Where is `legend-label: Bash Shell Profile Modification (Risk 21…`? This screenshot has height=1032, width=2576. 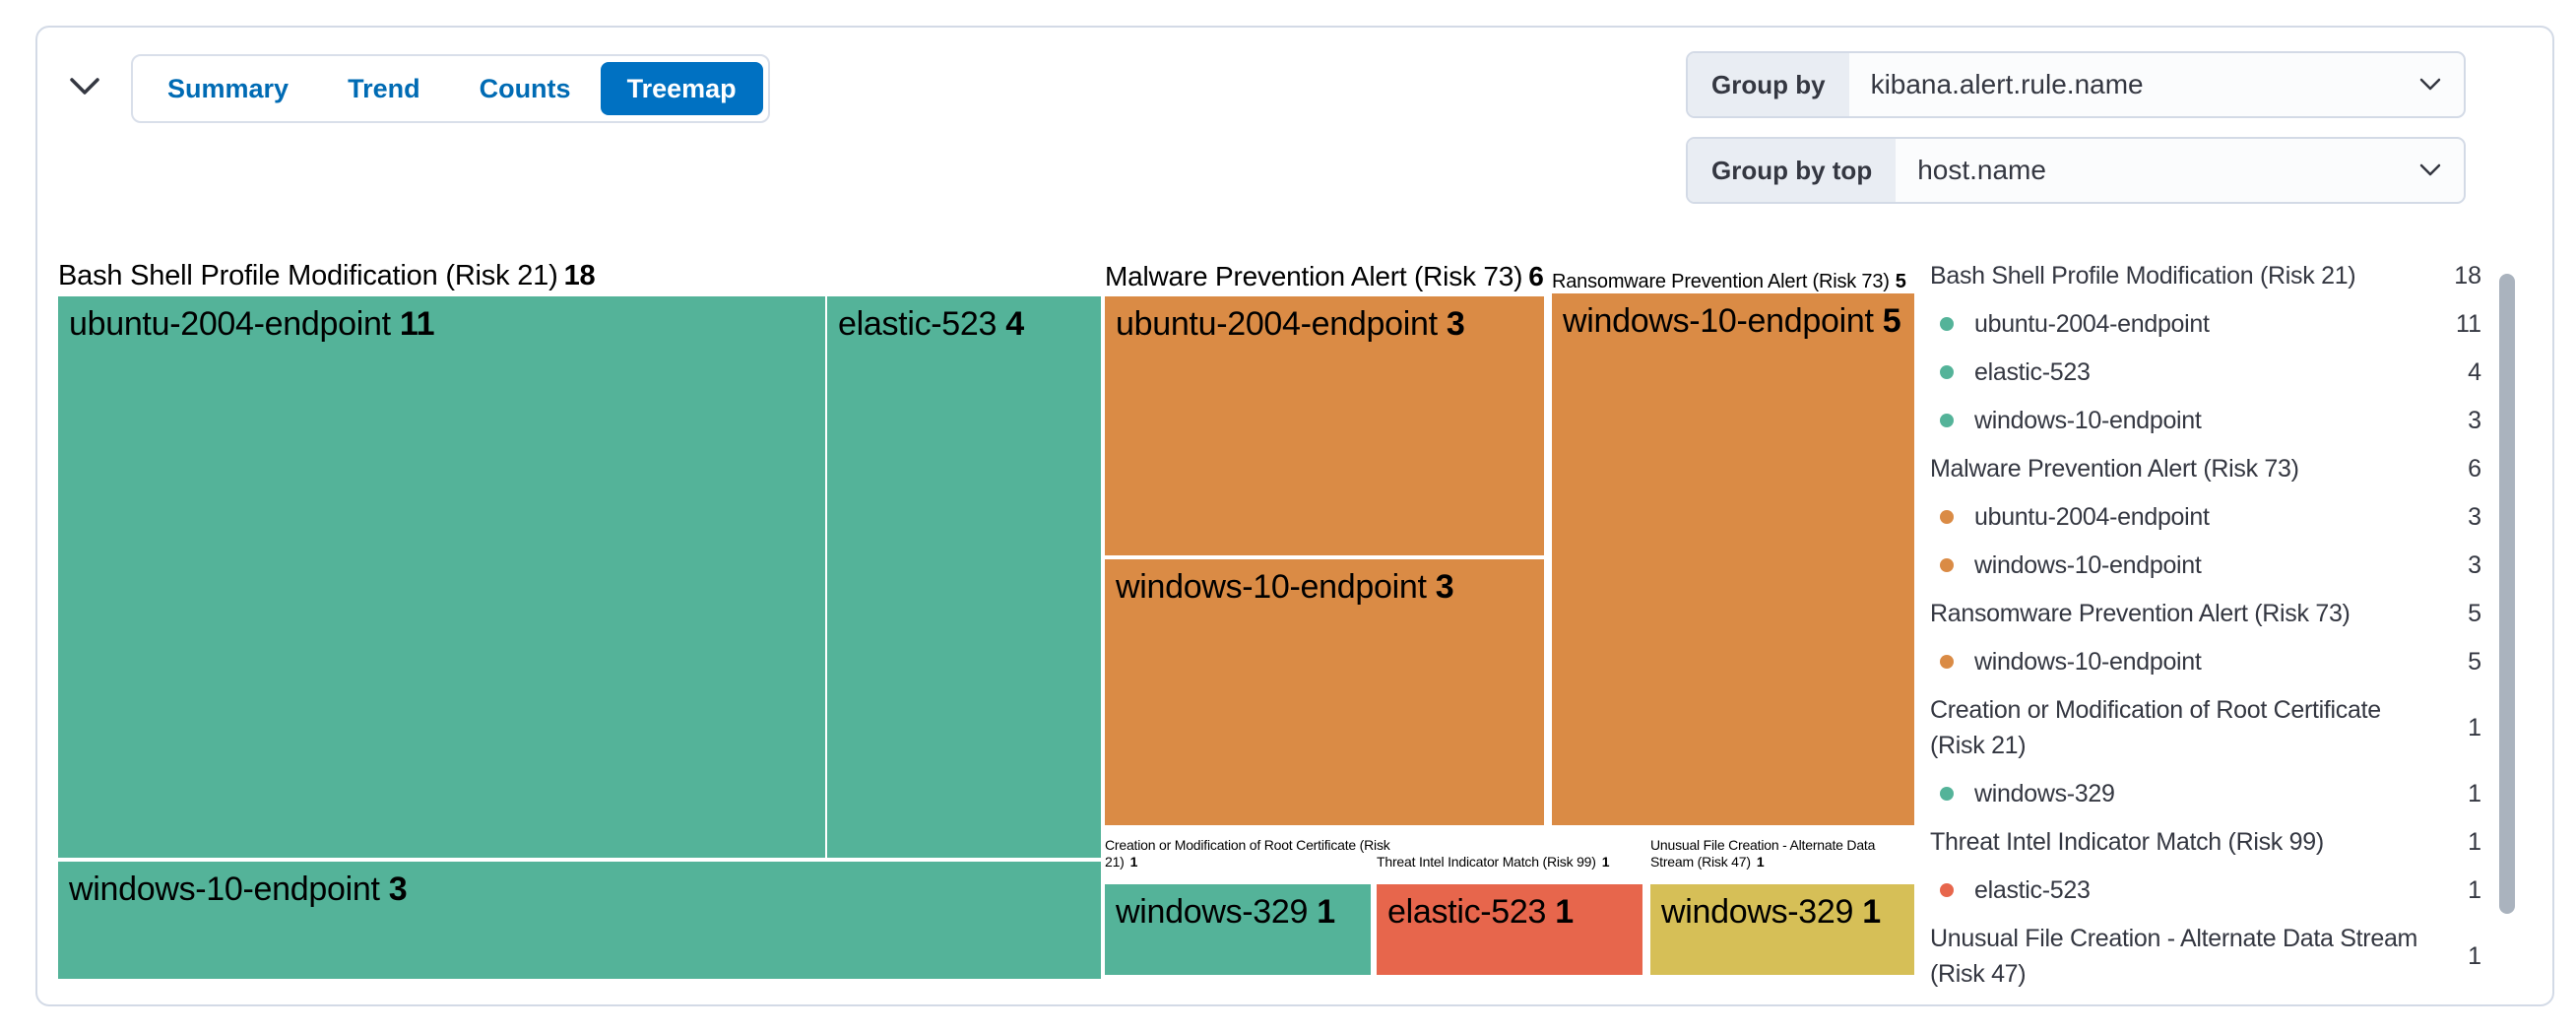 legend-label: Bash Shell Profile Modification (Risk 21… is located at coordinates (2143, 276).